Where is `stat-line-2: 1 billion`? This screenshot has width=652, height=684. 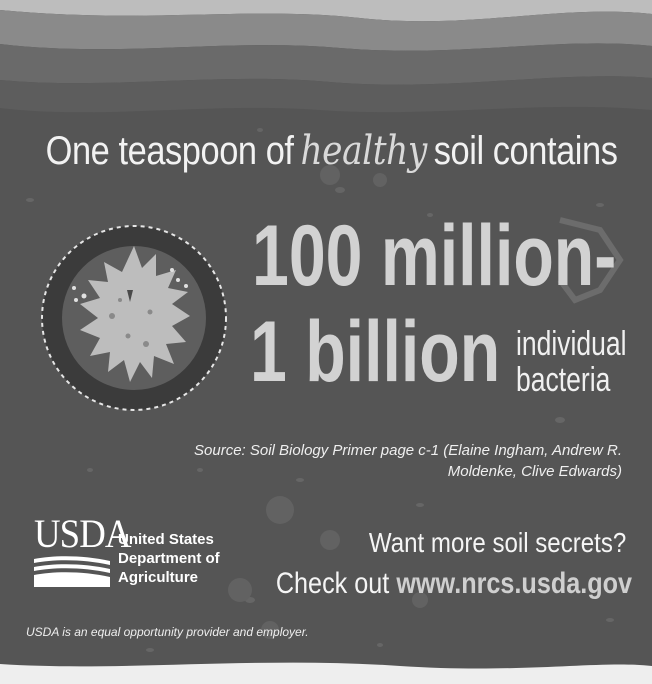 stat-line-2: 1 billion is located at coordinates (375, 352).